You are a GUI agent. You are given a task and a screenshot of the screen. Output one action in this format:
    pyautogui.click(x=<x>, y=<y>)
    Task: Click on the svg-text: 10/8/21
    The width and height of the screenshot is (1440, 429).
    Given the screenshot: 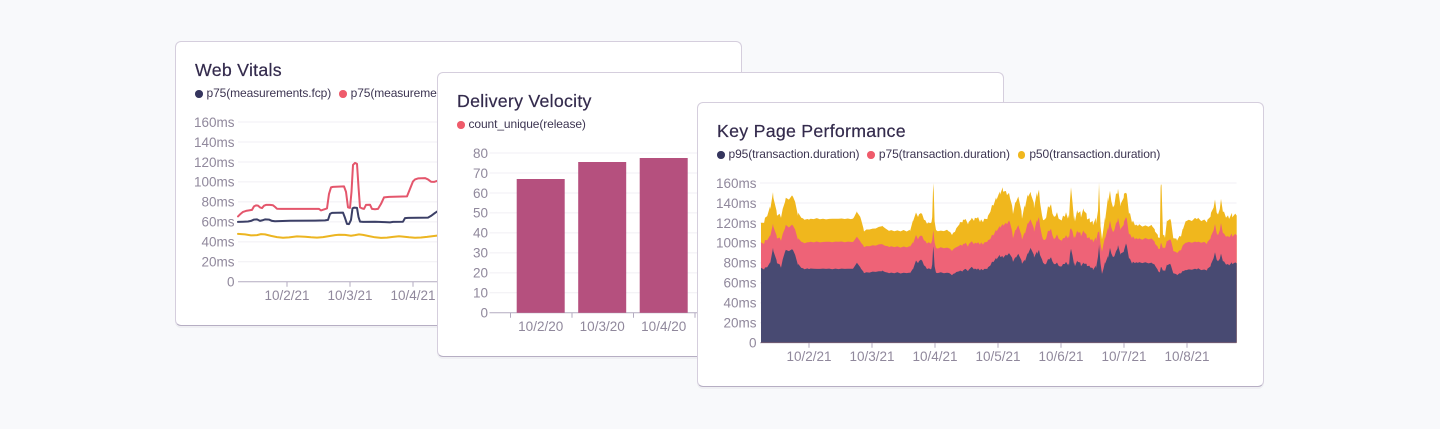 What is the action you would take?
    pyautogui.click(x=1186, y=356)
    